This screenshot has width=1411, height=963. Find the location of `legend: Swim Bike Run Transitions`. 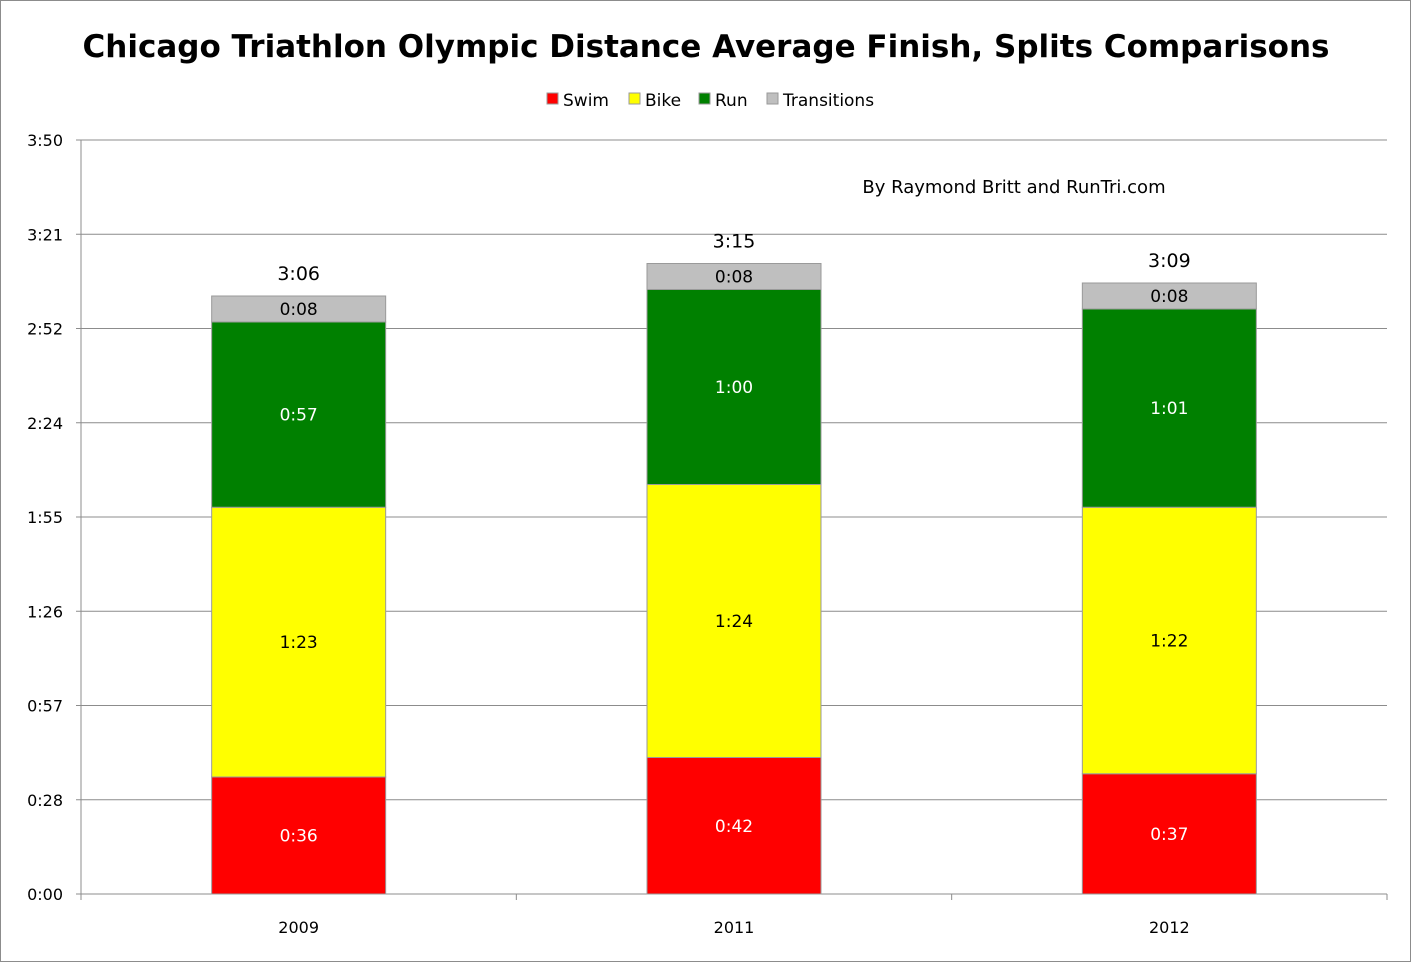

legend: Swim Bike Run Transitions is located at coordinates (710, 101).